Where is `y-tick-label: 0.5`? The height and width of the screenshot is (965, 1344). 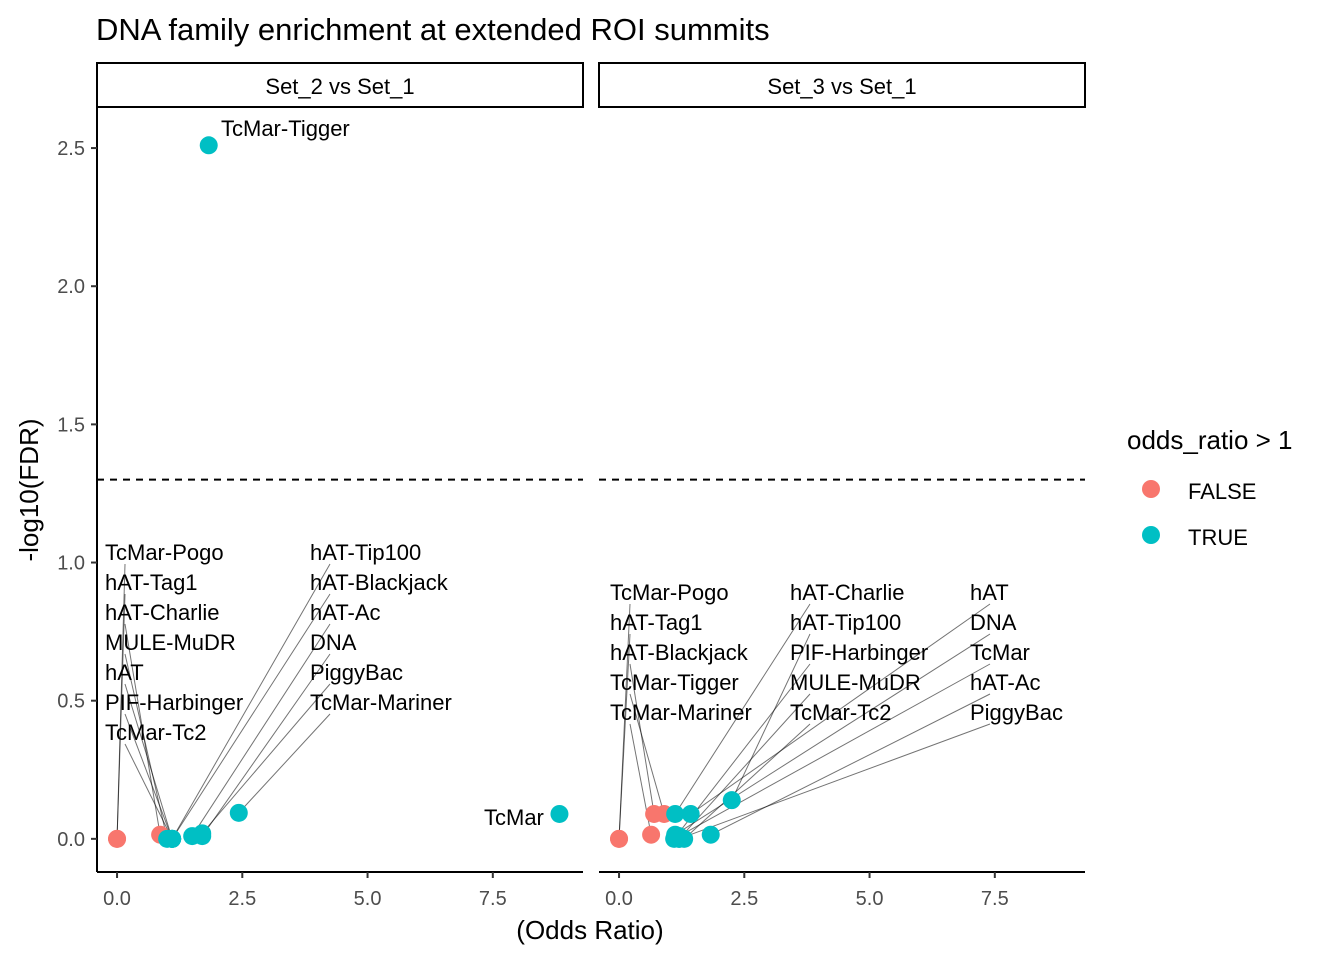 y-tick-label: 0.5 is located at coordinates (71, 702).